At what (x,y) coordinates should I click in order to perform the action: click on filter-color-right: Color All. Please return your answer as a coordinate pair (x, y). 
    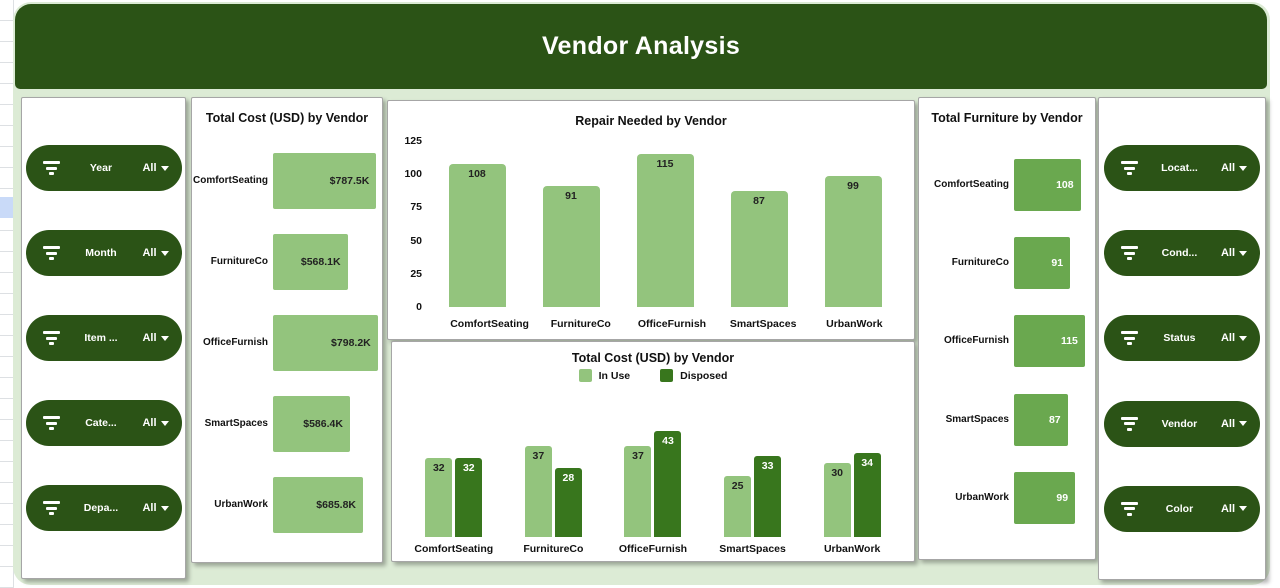
    Looking at the image, I should click on (1182, 508).